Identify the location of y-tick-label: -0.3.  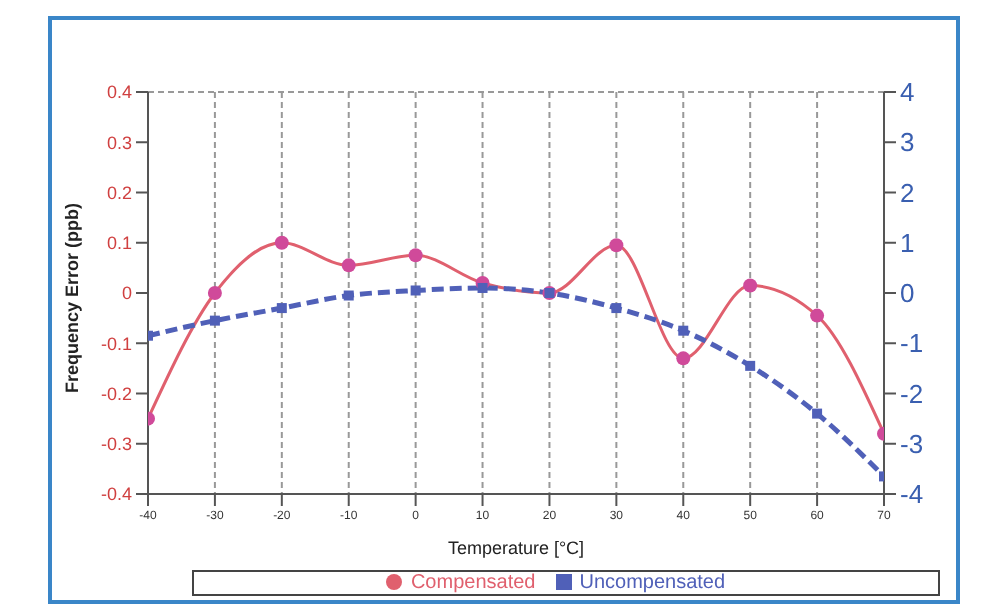
(116, 444).